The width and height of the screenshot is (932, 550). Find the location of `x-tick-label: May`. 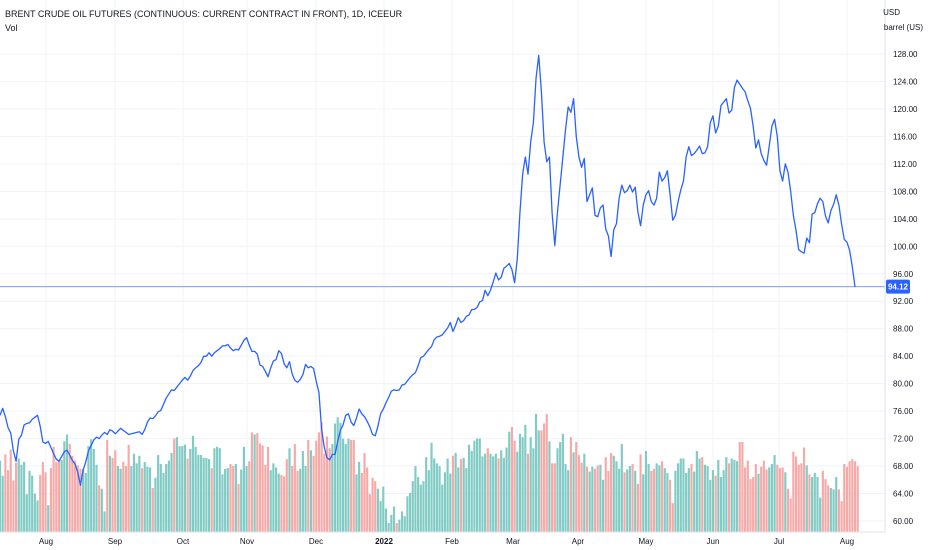

x-tick-label: May is located at coordinates (645, 541).